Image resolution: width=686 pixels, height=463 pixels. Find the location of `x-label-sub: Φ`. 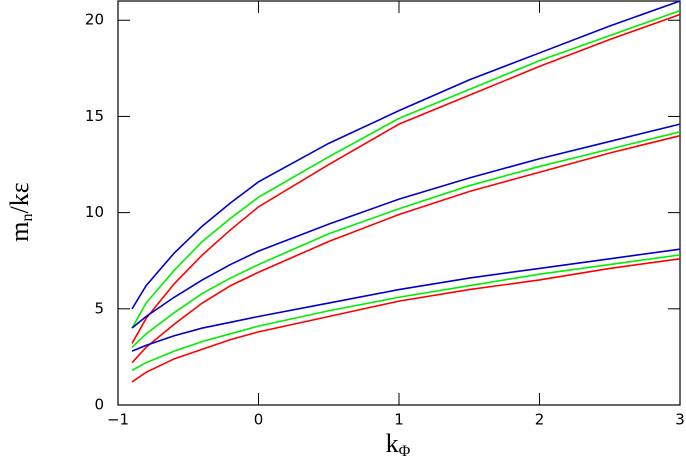

x-label-sub: Φ is located at coordinates (405, 451).